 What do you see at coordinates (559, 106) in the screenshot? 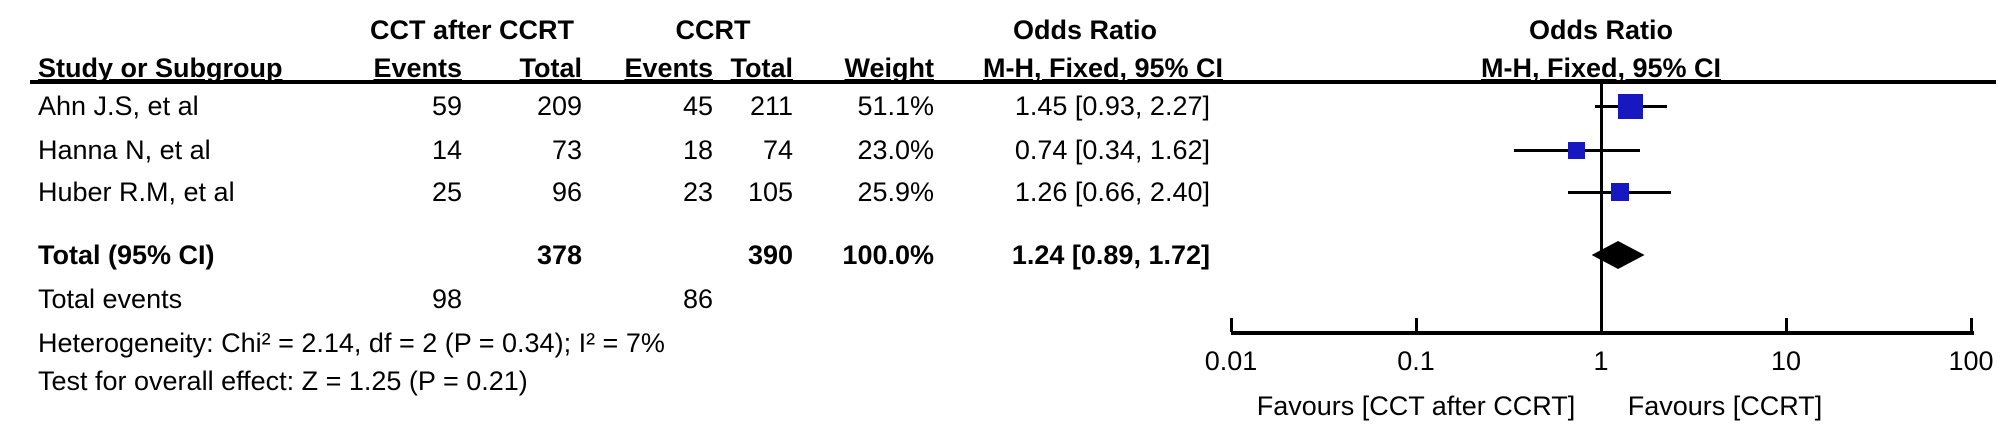
I see `study-total-experimental: 209` at bounding box center [559, 106].